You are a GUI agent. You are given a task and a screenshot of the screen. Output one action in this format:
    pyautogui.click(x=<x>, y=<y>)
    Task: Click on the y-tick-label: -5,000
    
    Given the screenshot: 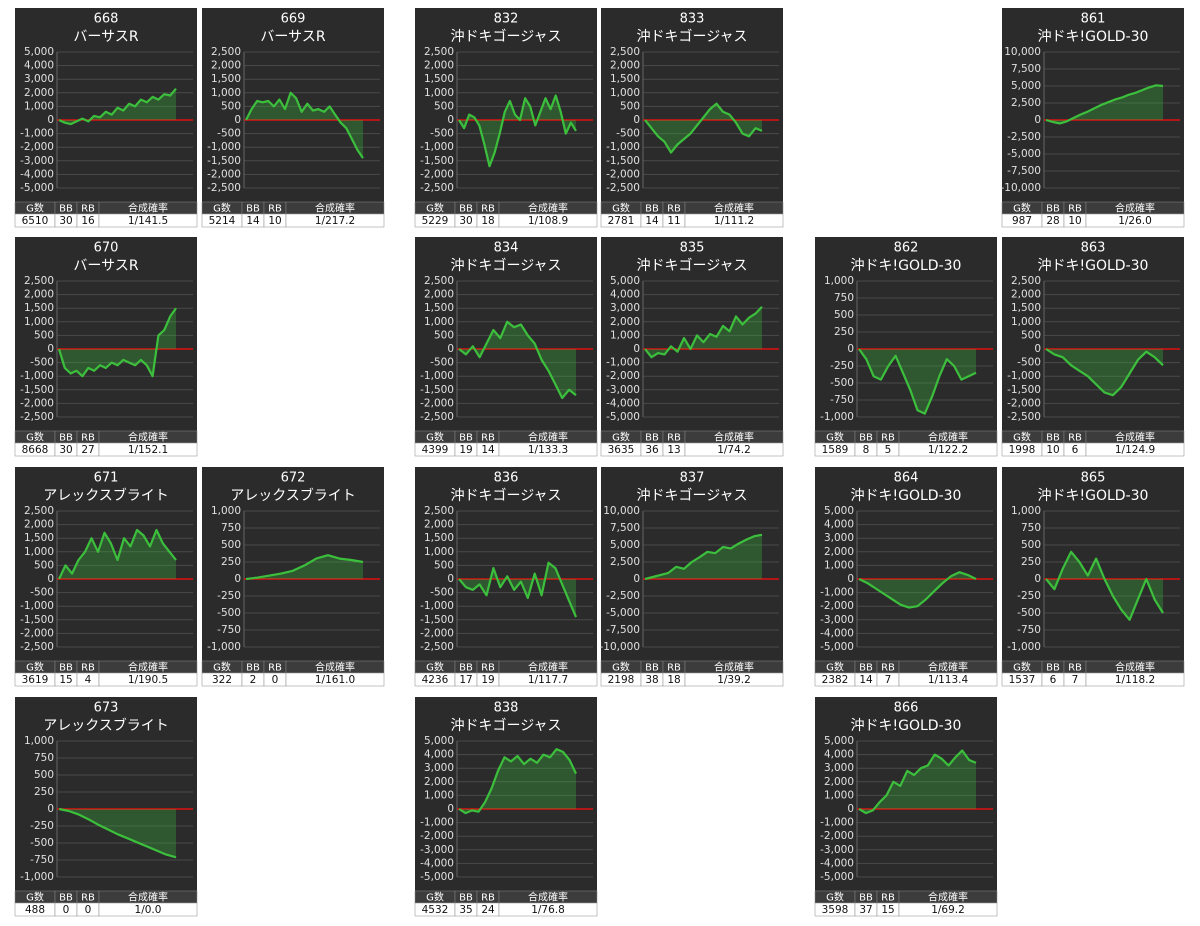 What is the action you would take?
    pyautogui.click(x=623, y=613)
    